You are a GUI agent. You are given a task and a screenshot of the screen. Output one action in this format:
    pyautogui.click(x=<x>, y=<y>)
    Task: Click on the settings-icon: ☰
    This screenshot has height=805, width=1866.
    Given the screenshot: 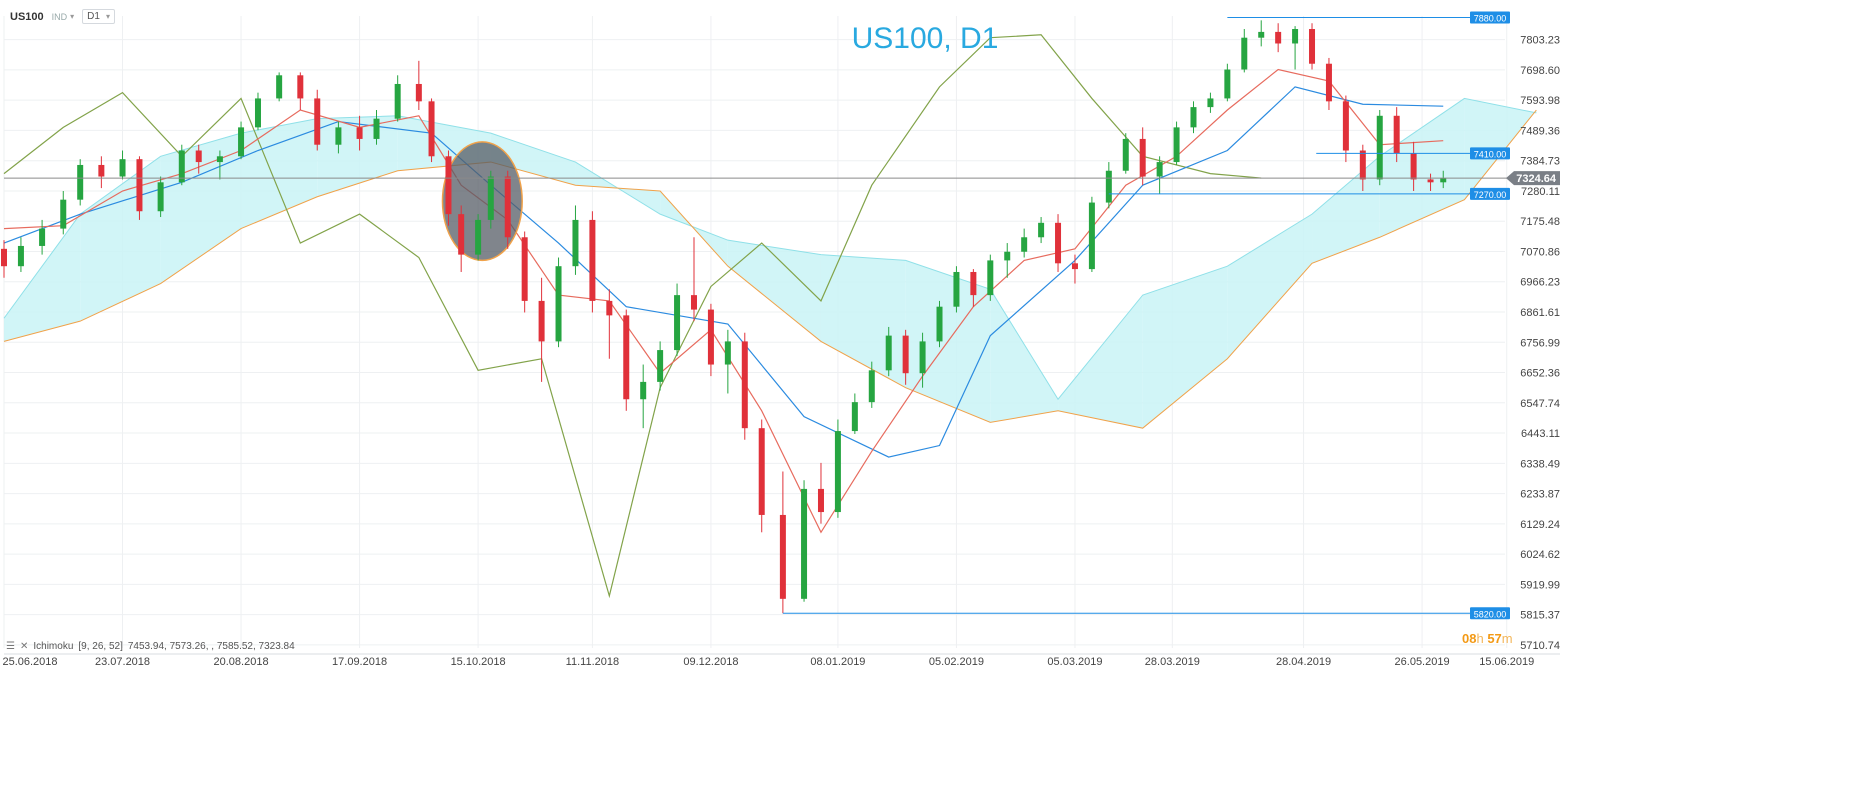 What is the action you would take?
    pyautogui.click(x=10, y=646)
    